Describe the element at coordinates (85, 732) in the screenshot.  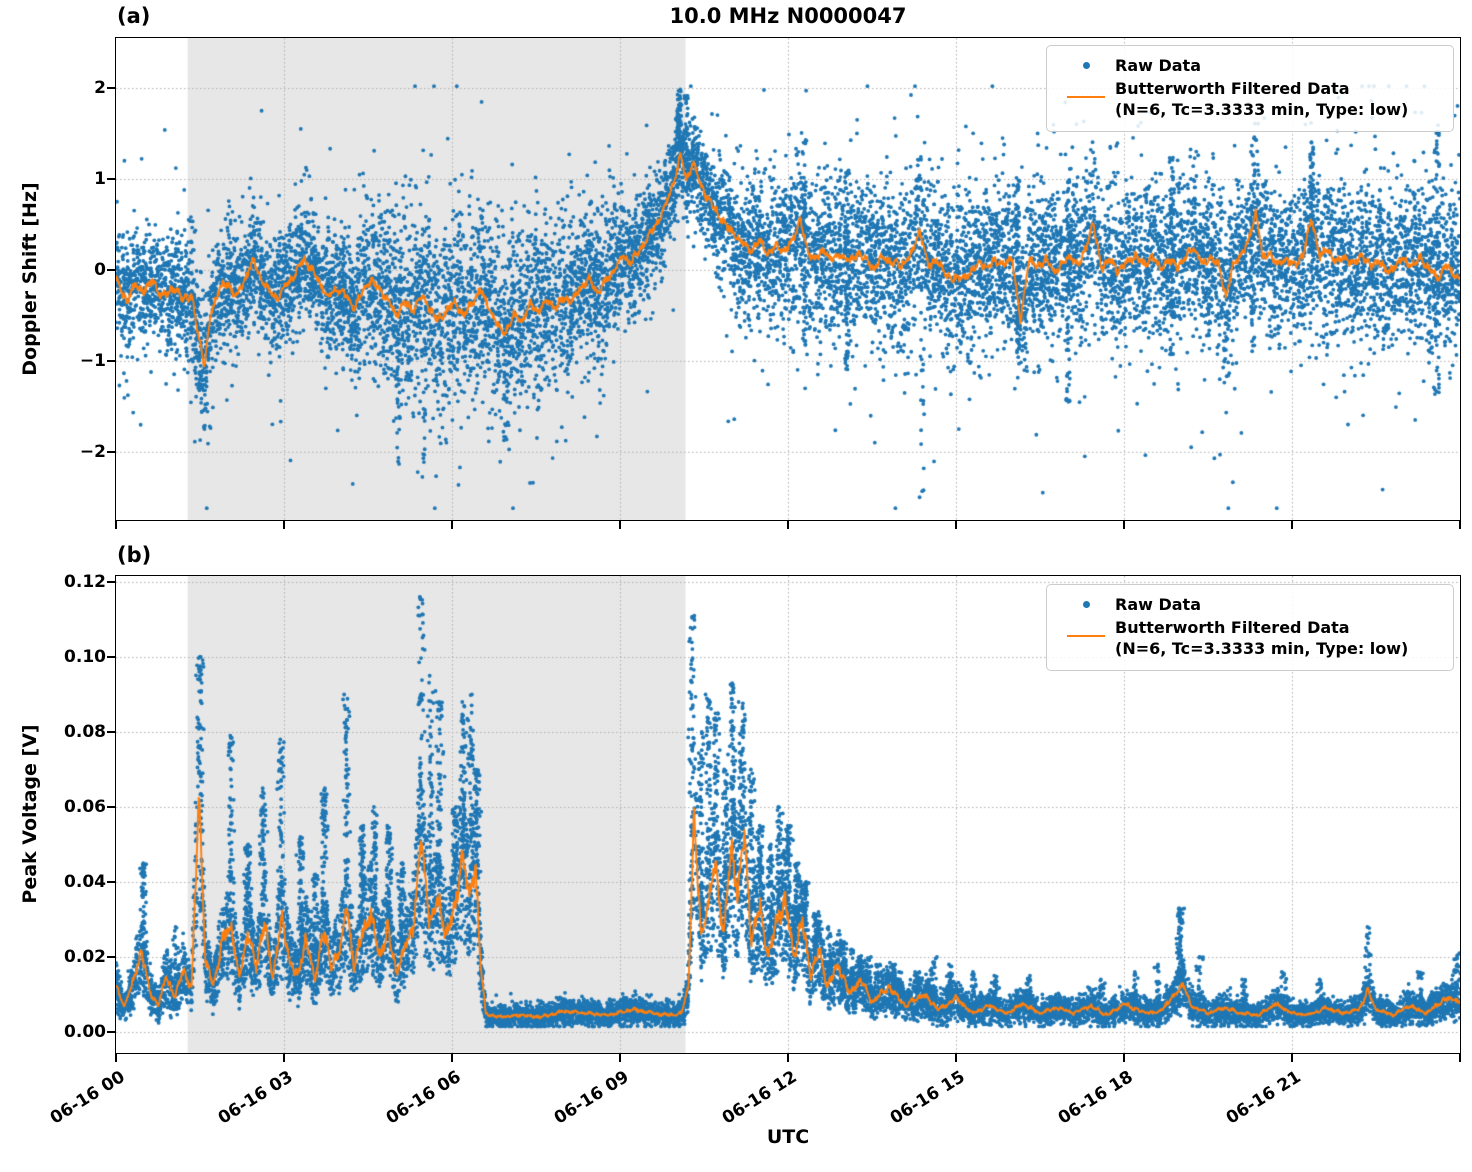
I see `y-tick-label: 0.08` at that location.